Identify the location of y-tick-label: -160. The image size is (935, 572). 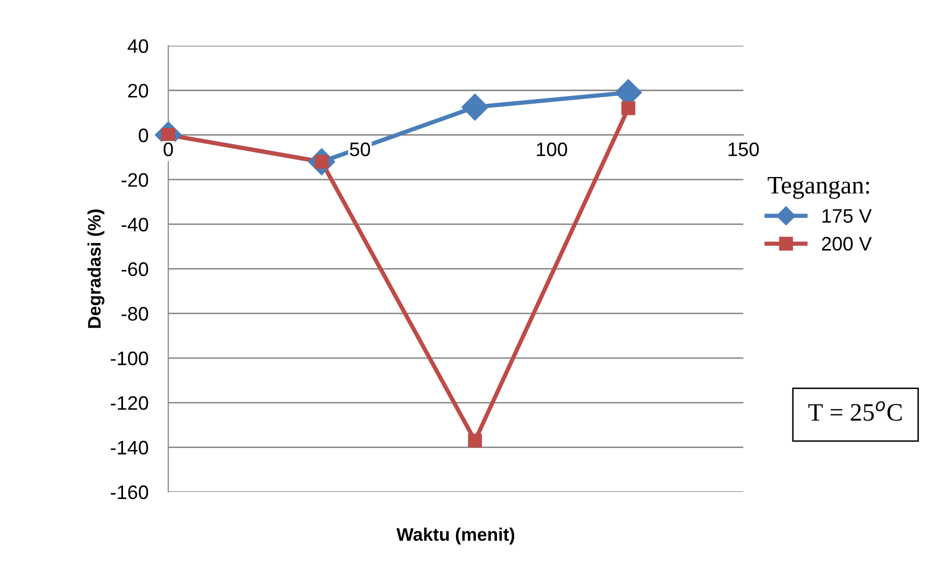
(129, 492).